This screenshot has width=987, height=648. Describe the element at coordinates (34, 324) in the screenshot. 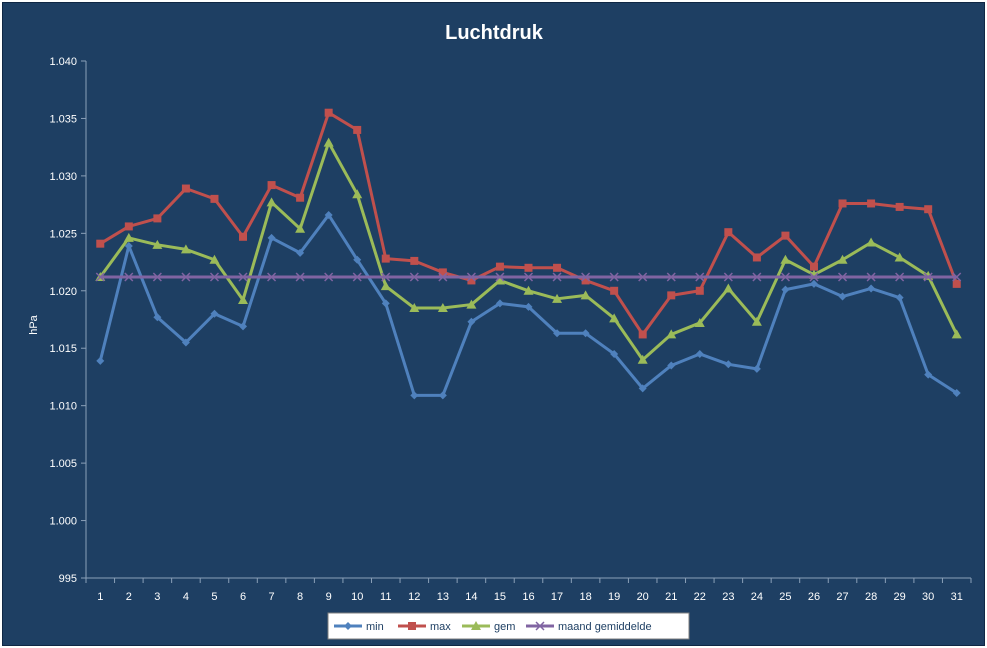

I see `y-axis-label: hPa` at that location.